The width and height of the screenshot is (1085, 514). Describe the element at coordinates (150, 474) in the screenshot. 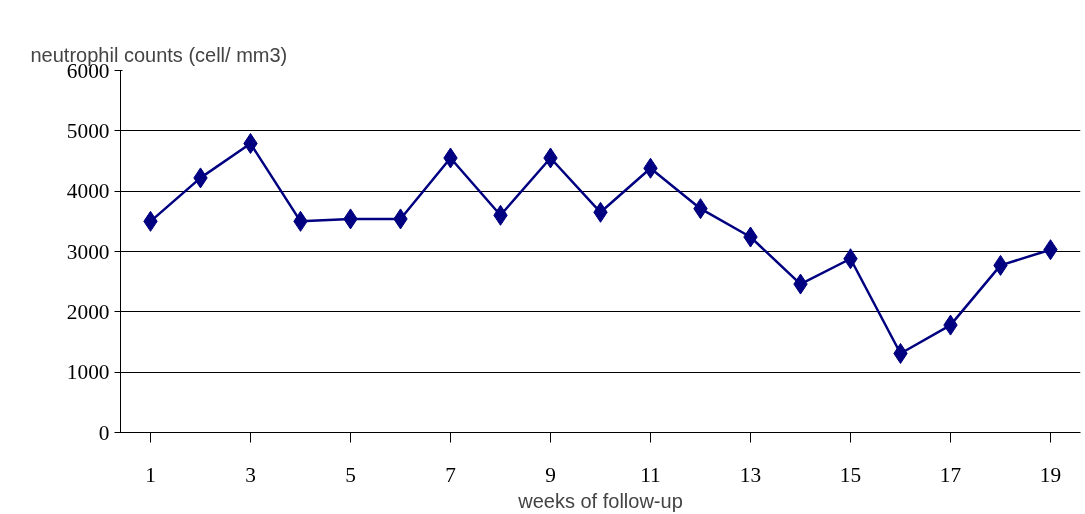

I see `x-tick-label: 1` at that location.